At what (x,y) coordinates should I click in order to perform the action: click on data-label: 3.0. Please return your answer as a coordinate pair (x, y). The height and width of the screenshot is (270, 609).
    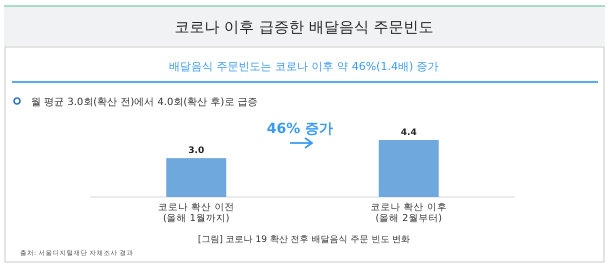
    Looking at the image, I should click on (196, 151).